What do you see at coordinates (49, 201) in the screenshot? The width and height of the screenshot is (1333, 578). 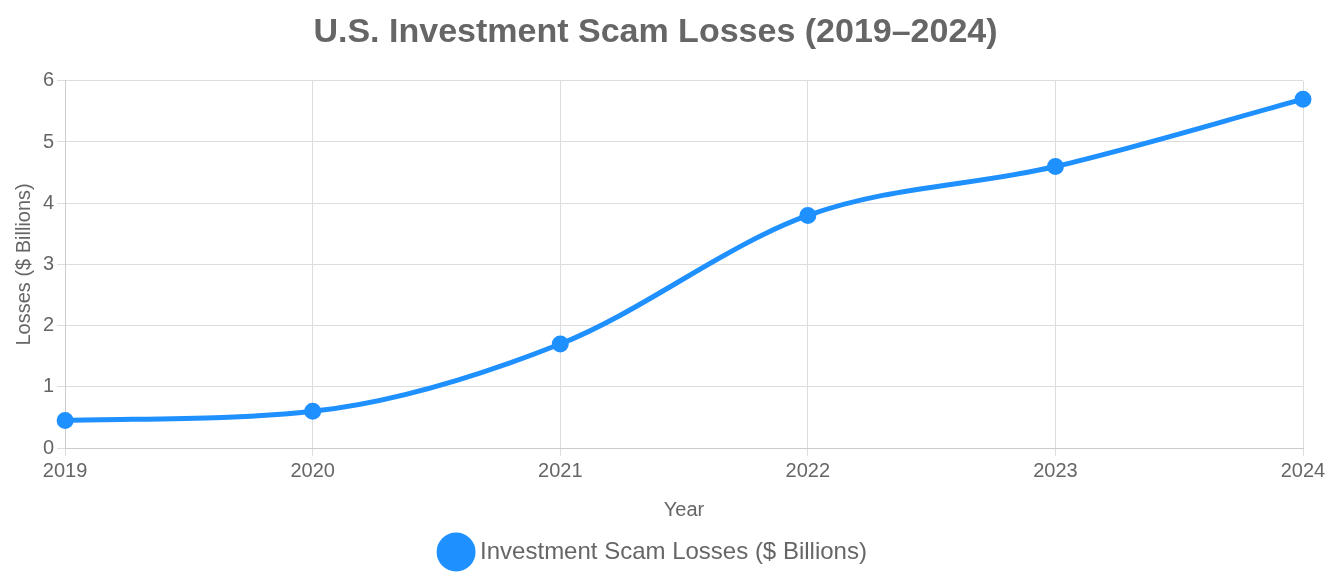 I see `y-tick-label: 4` at bounding box center [49, 201].